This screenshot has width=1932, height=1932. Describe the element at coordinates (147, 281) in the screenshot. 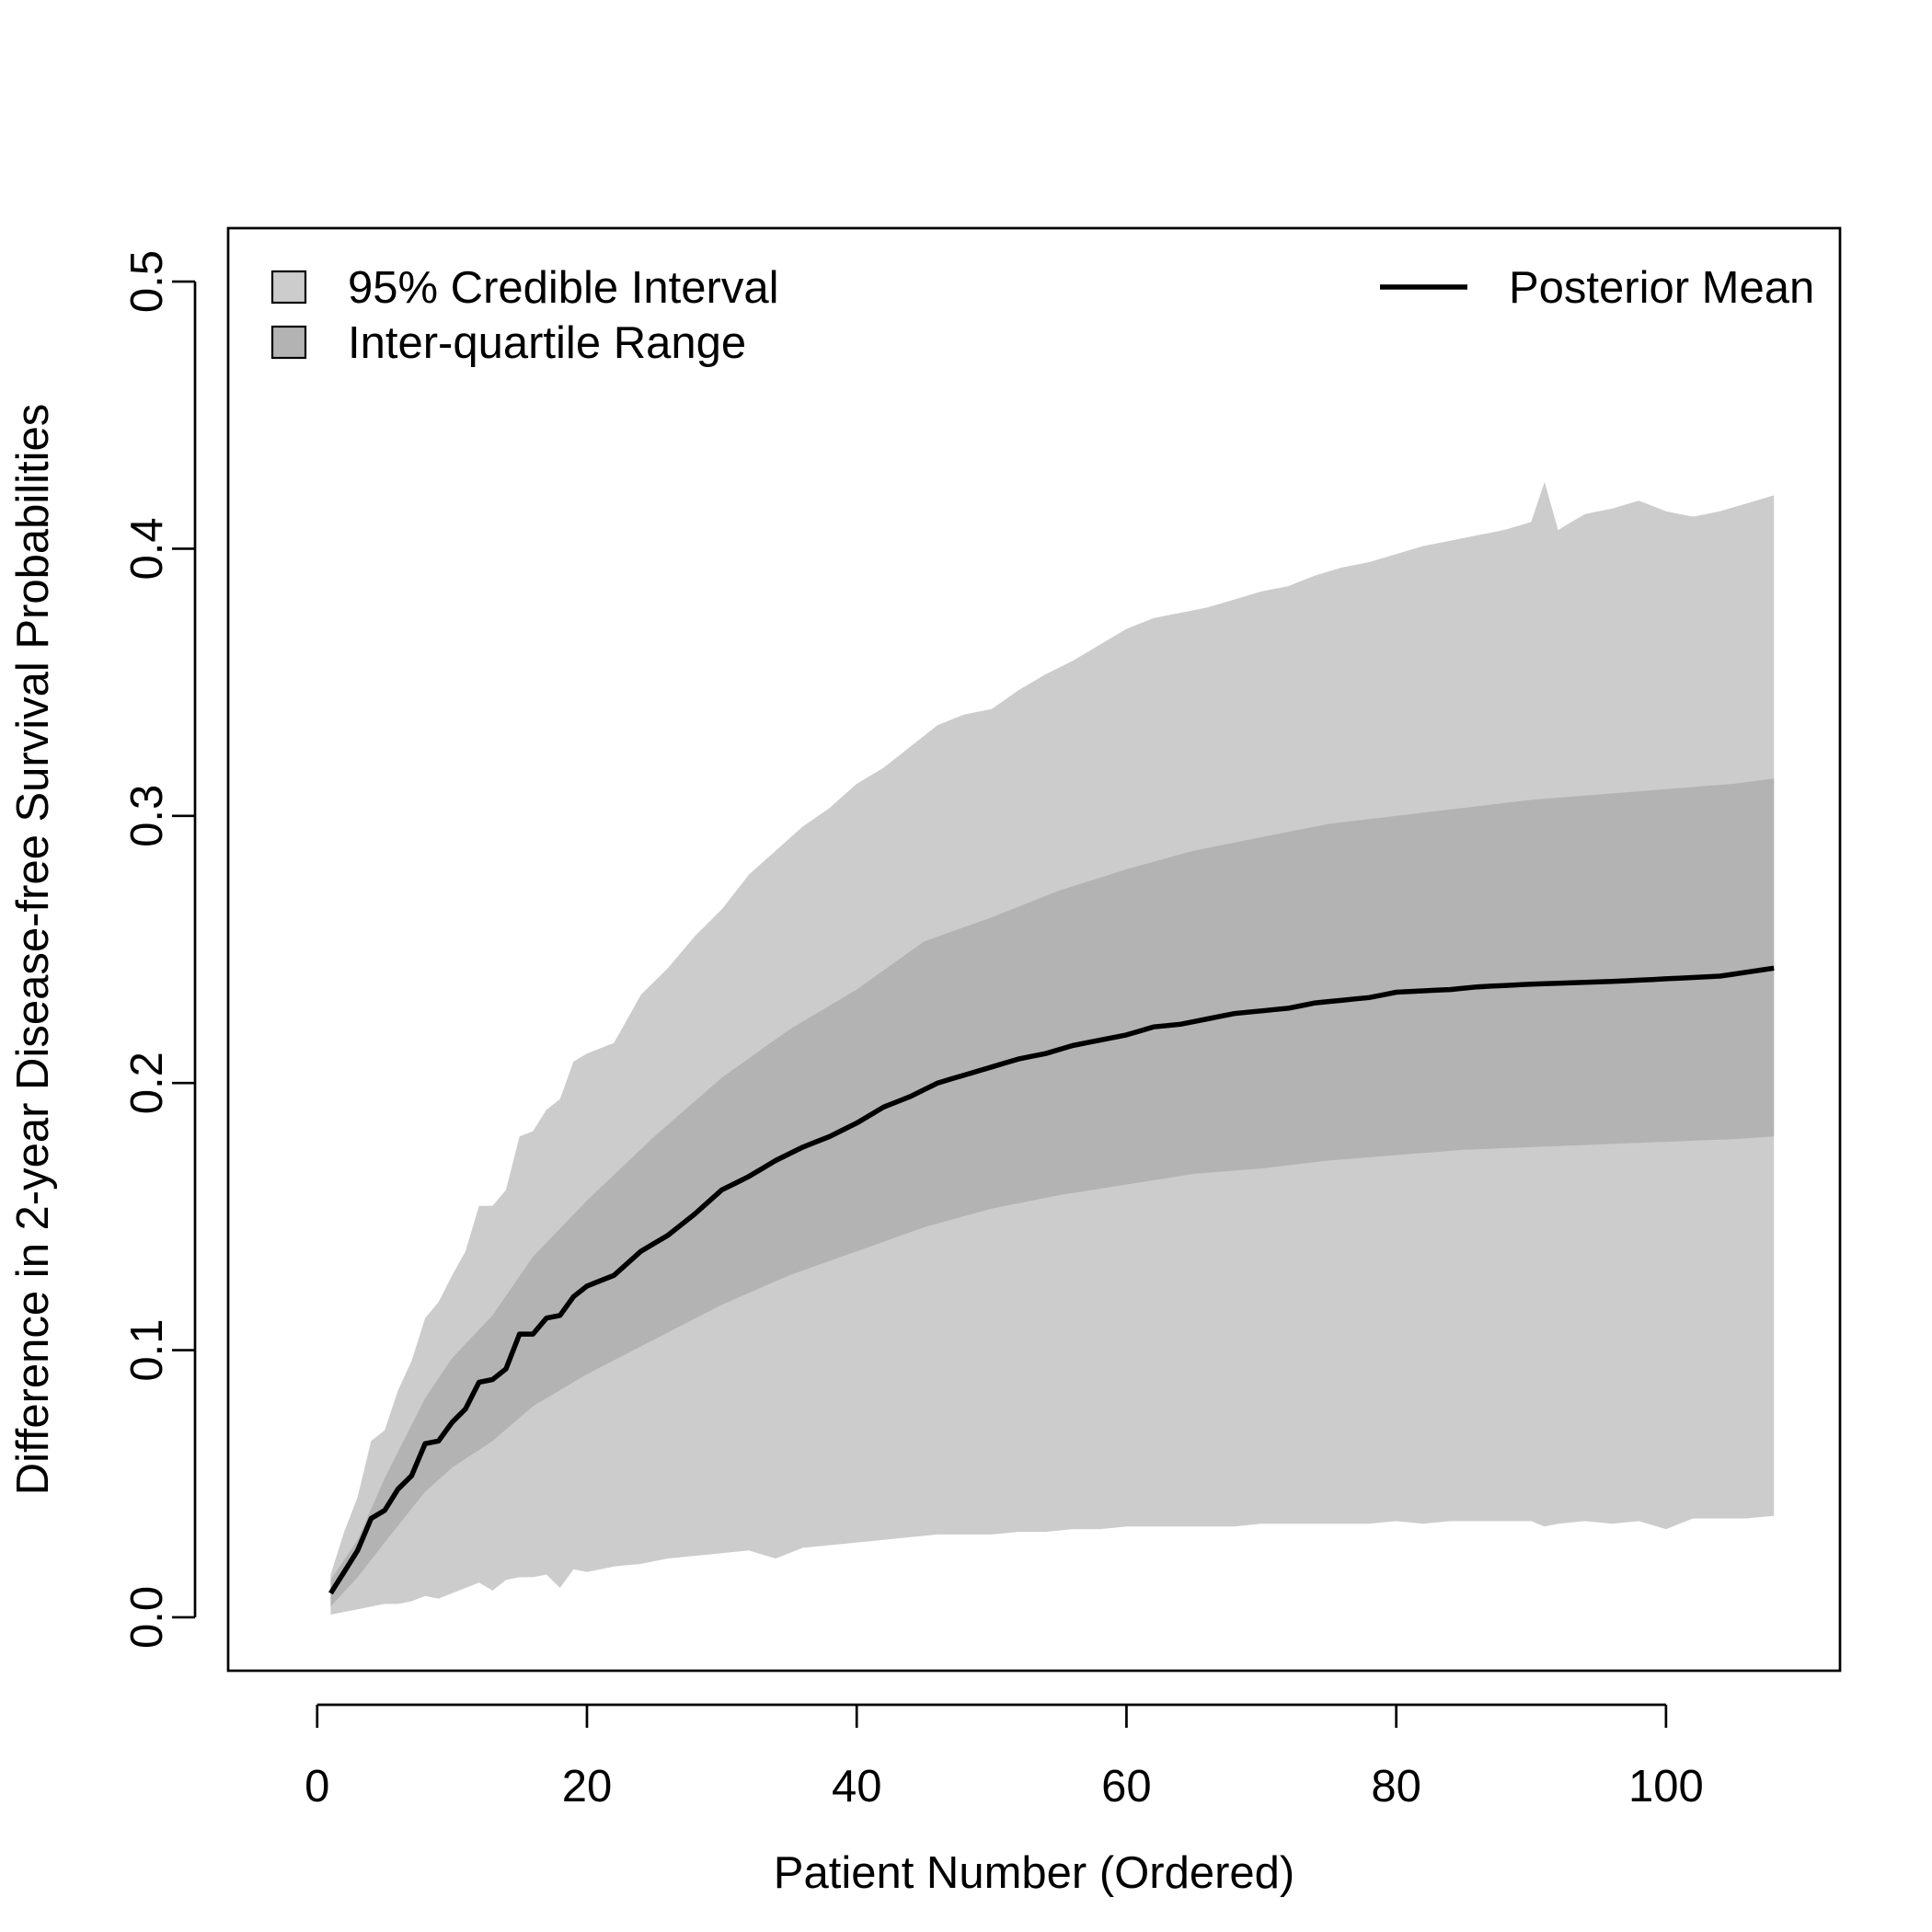

I see `y-tick-label: 0.5` at that location.